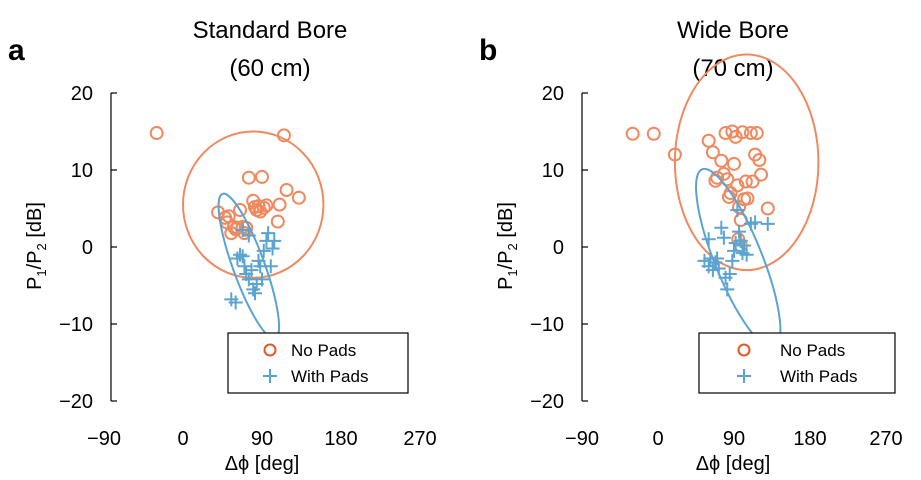 This screenshot has height=480, width=921. What do you see at coordinates (270, 30) in the screenshot?
I see `panel-a-title-line1: Standard Bore` at bounding box center [270, 30].